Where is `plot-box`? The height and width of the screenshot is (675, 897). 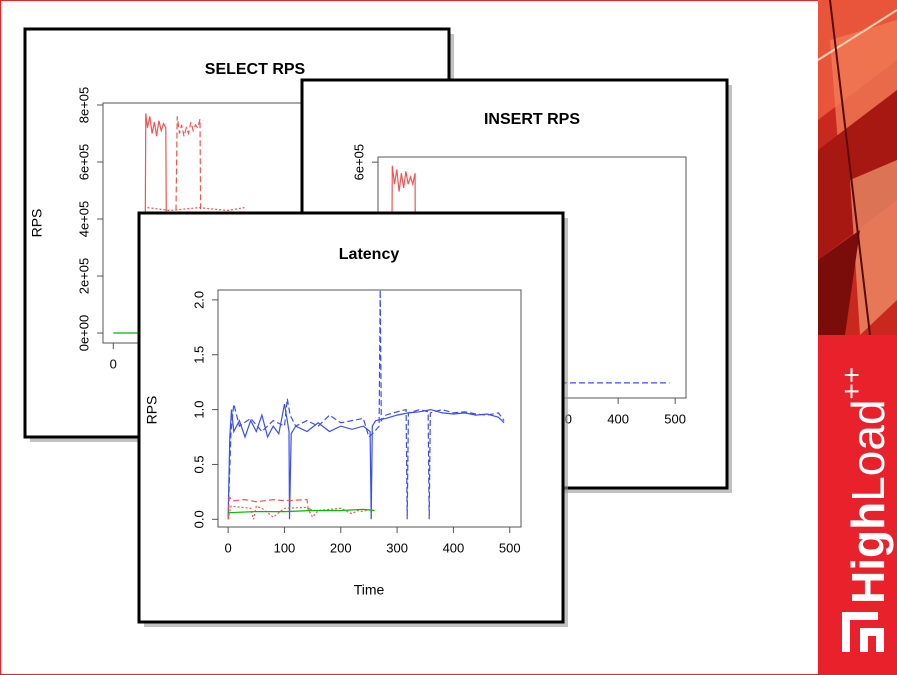
plot-box is located at coordinates (369, 408).